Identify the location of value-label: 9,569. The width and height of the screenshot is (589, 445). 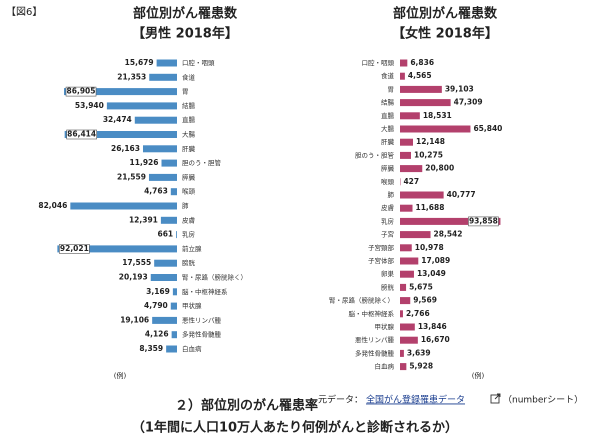
(425, 300).